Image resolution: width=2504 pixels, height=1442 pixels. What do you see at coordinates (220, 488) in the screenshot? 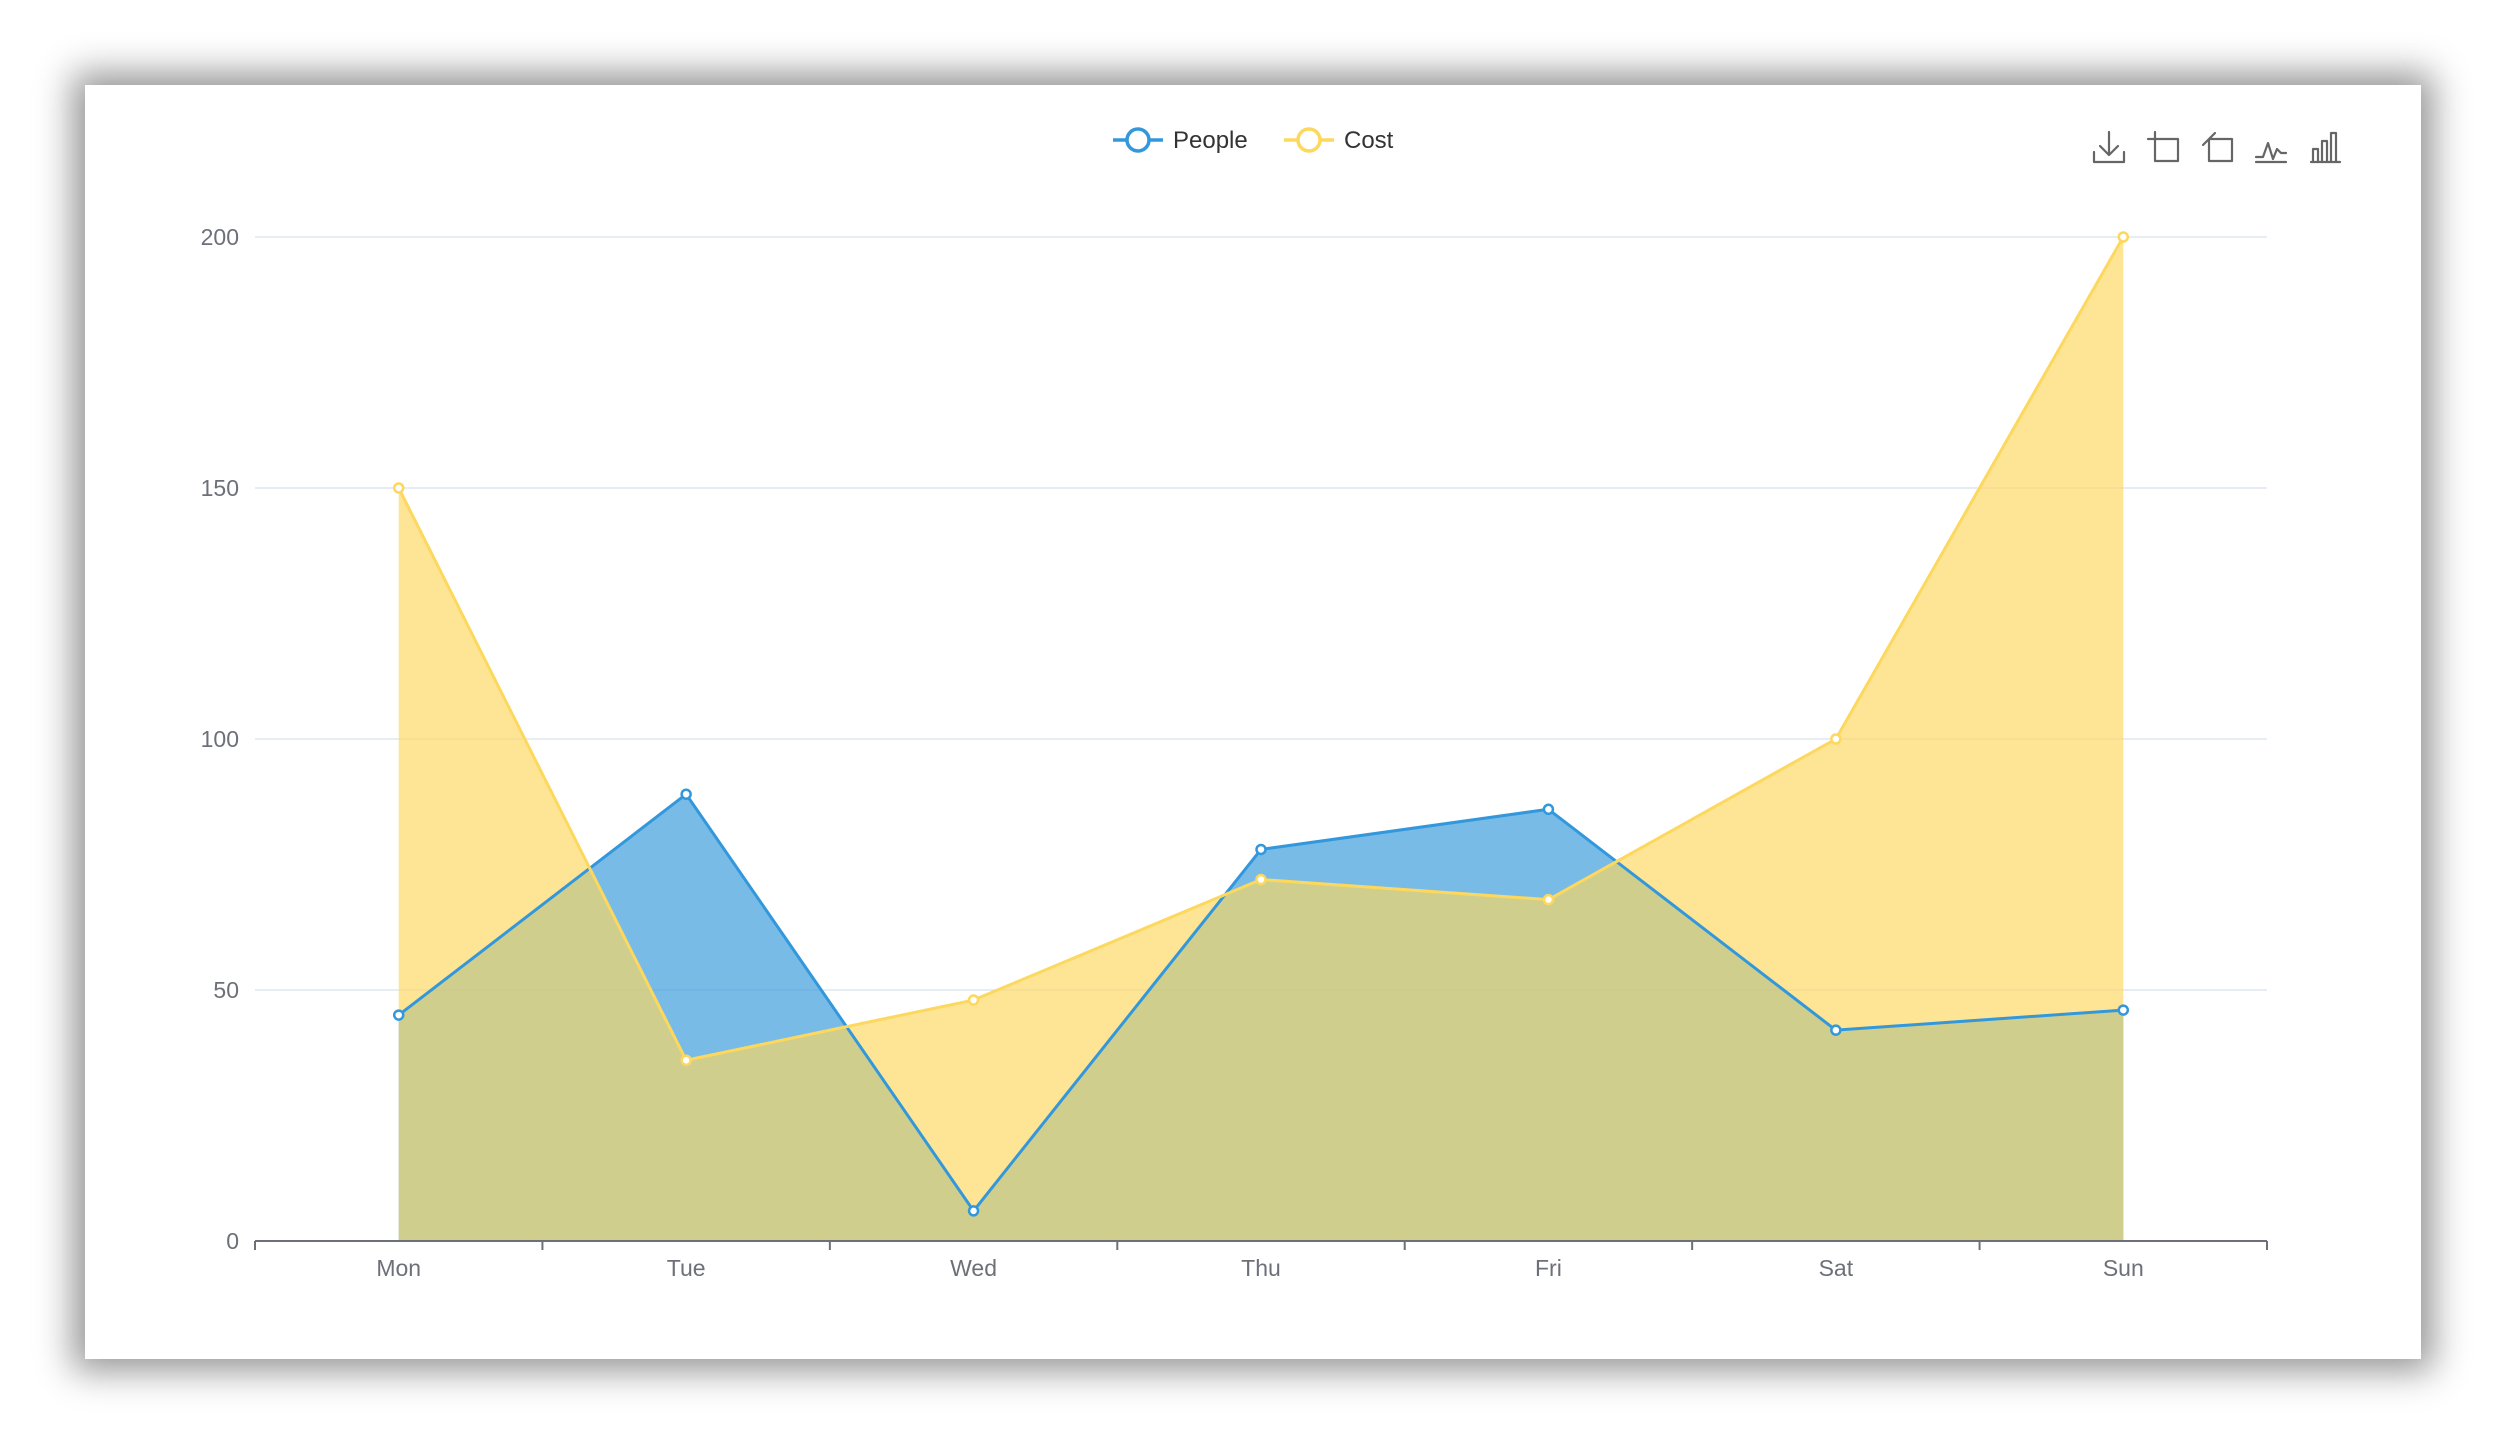
I see `y-tick-label: 150` at bounding box center [220, 488].